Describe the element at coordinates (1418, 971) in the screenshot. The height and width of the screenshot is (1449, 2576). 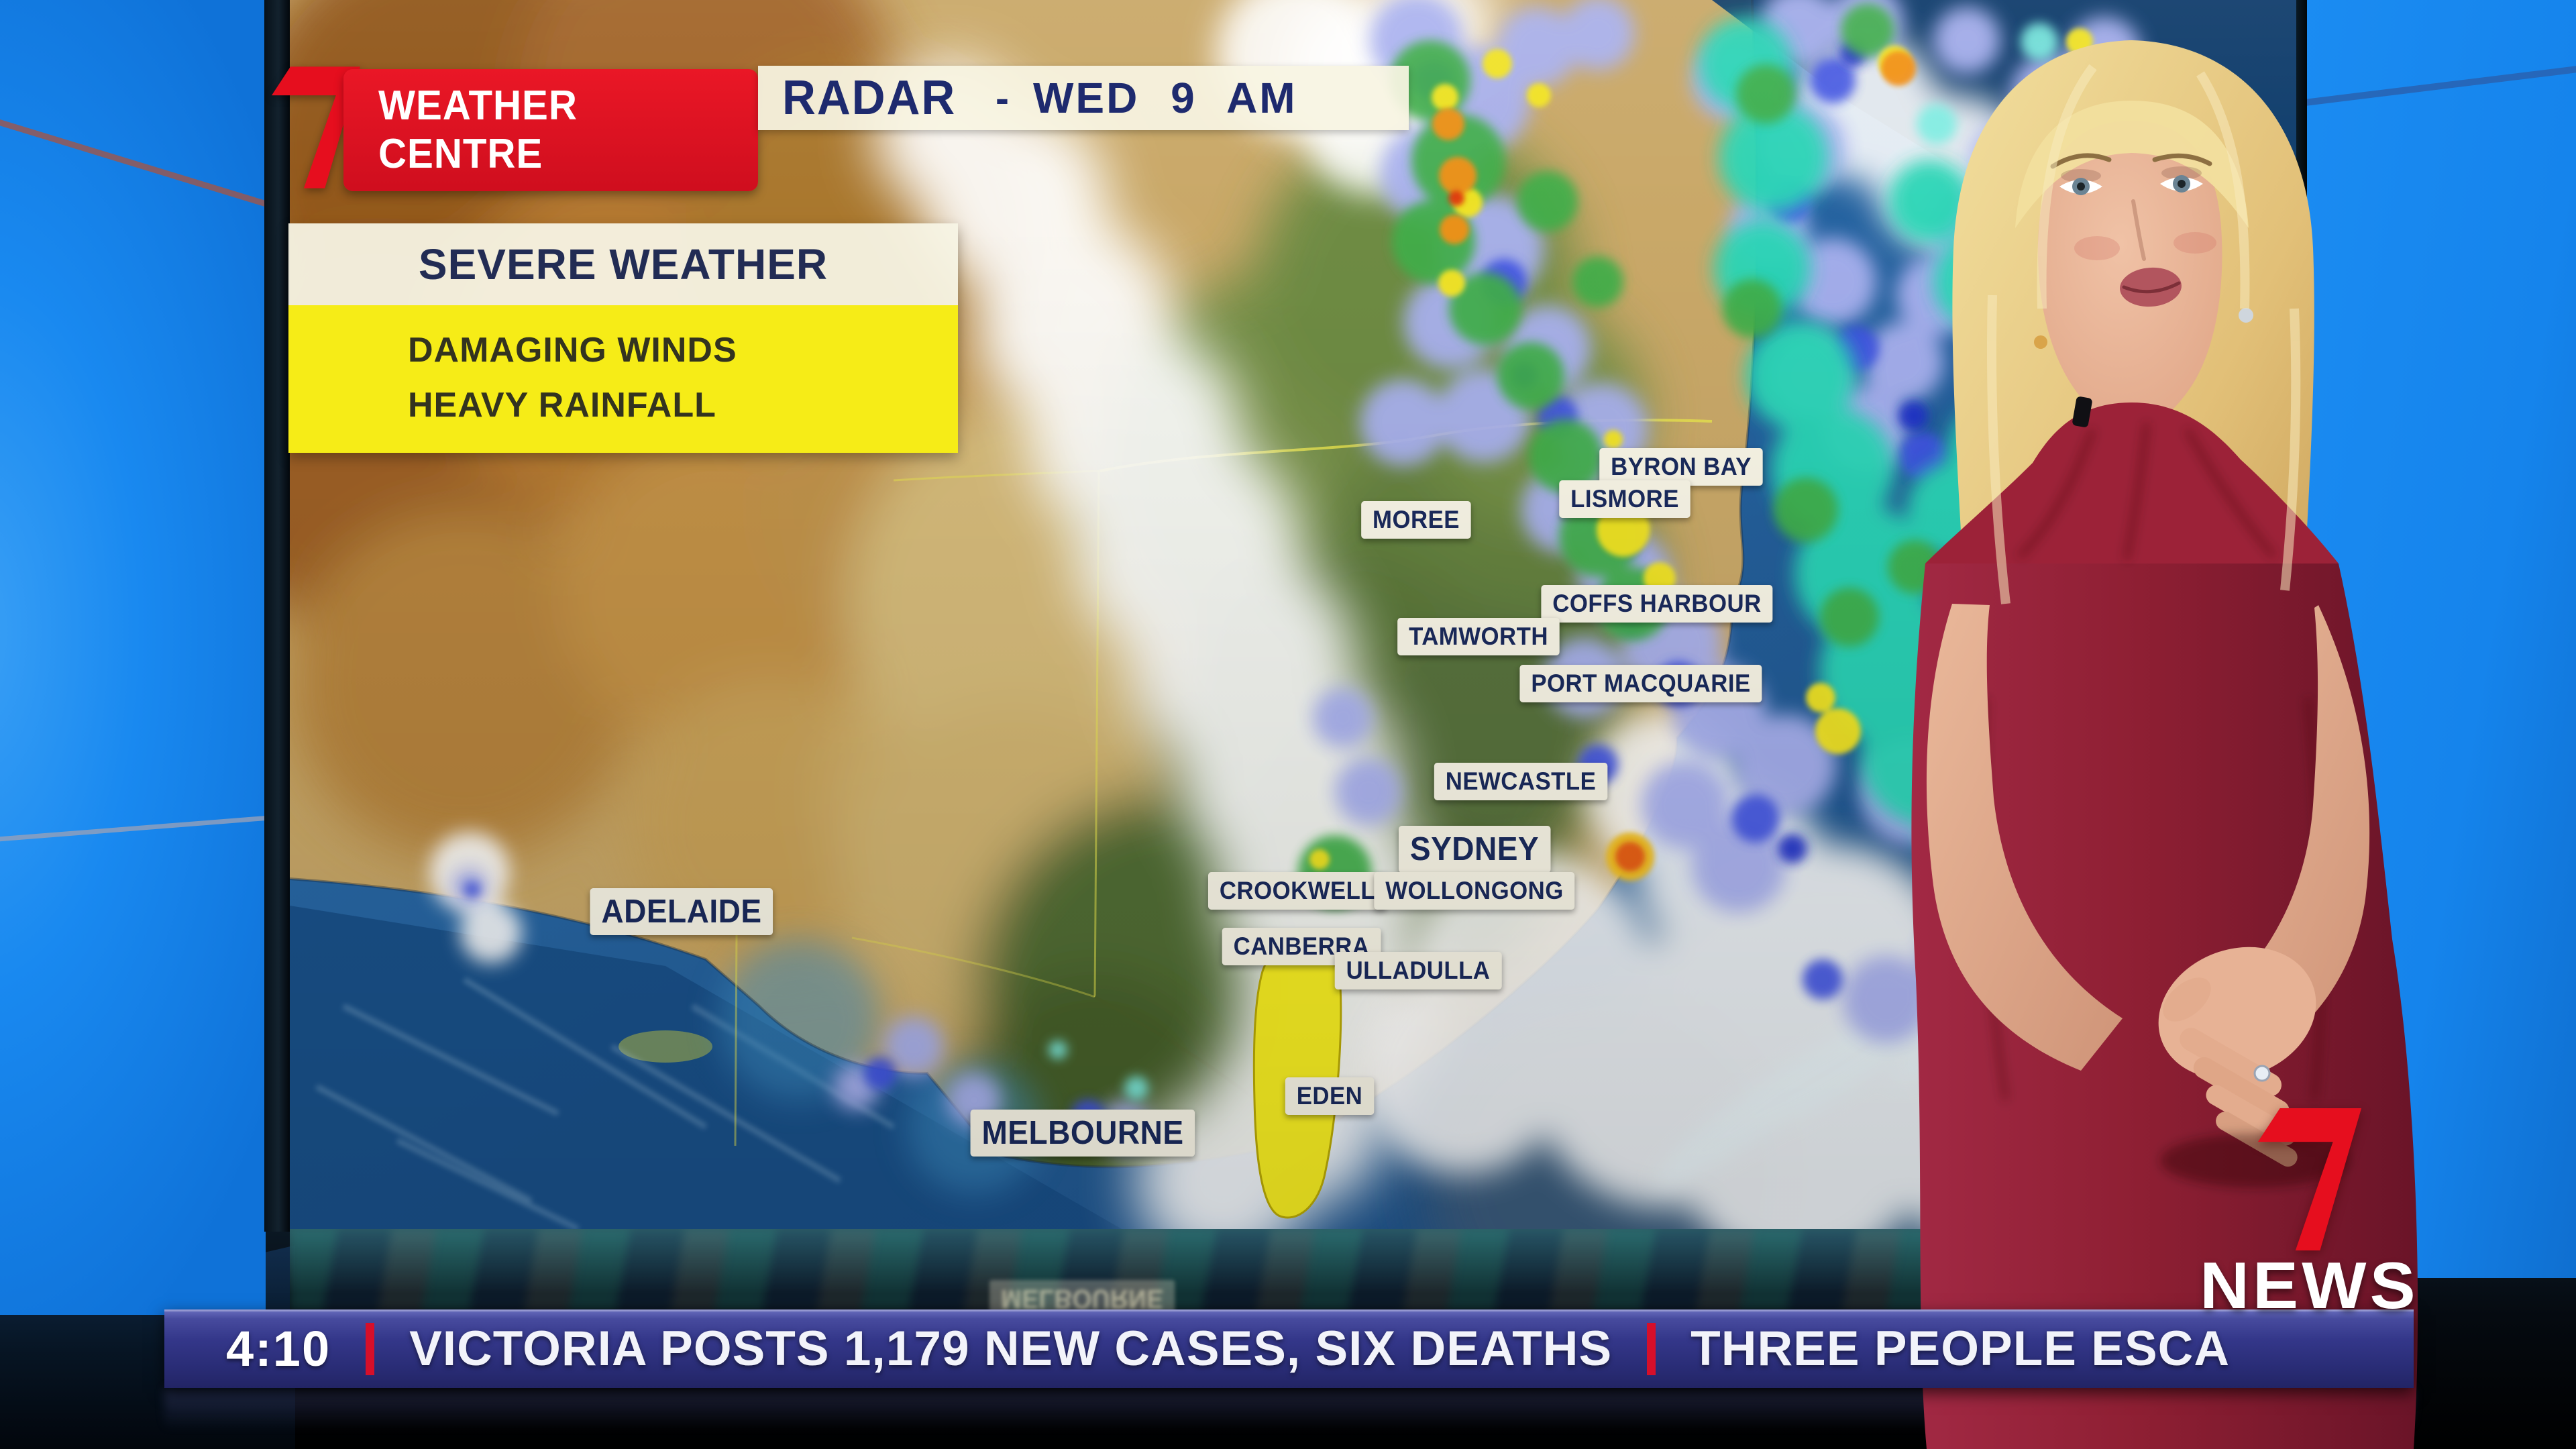
I see `map-label-ulladulla: ULLADULLA` at that location.